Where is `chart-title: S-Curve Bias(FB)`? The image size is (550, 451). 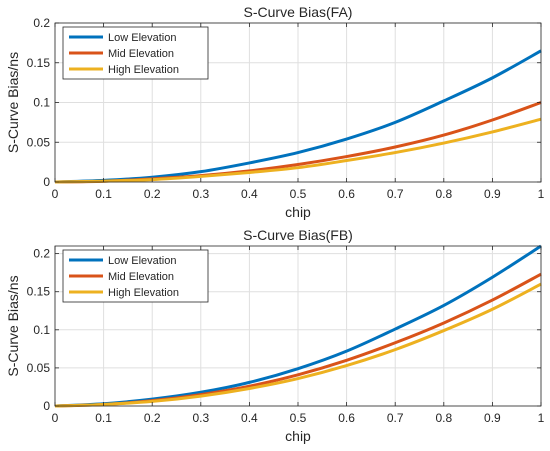
chart-title: S-Curve Bias(FB) is located at coordinates (298, 235).